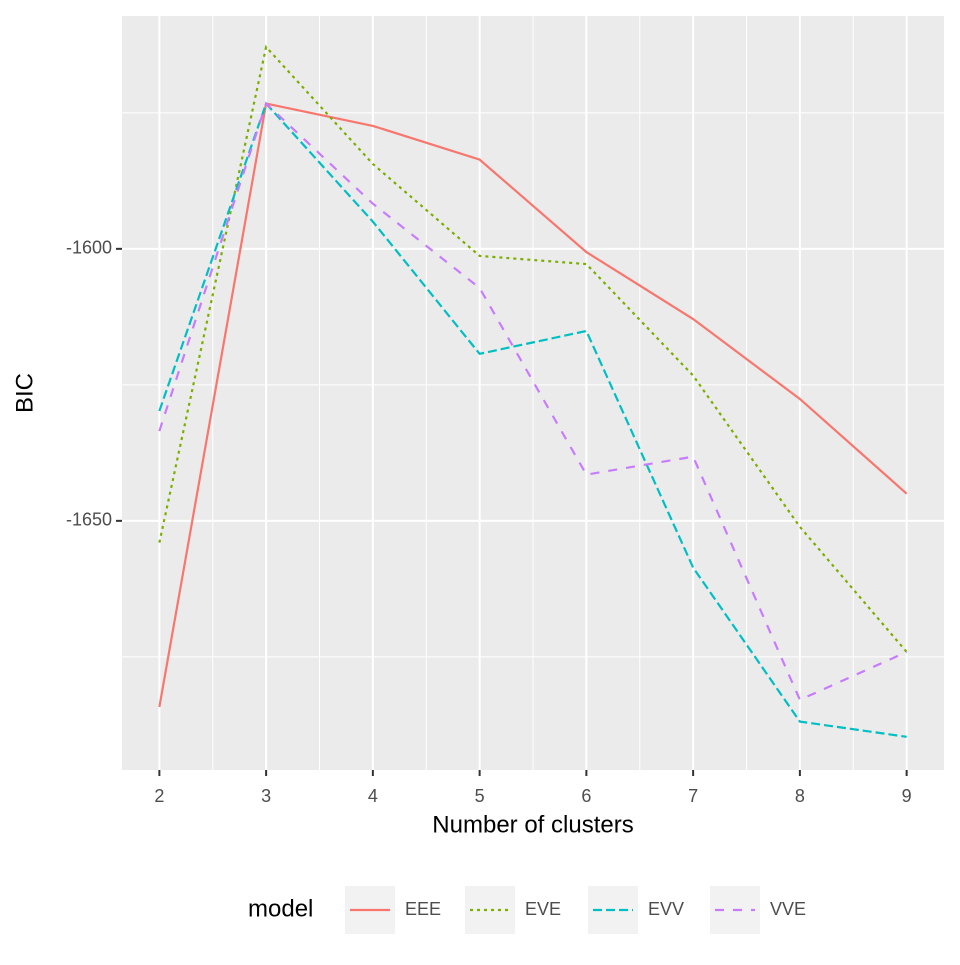 The width and height of the screenshot is (960, 965). Describe the element at coordinates (373, 796) in the screenshot. I see `x-tick-label: 4` at that location.